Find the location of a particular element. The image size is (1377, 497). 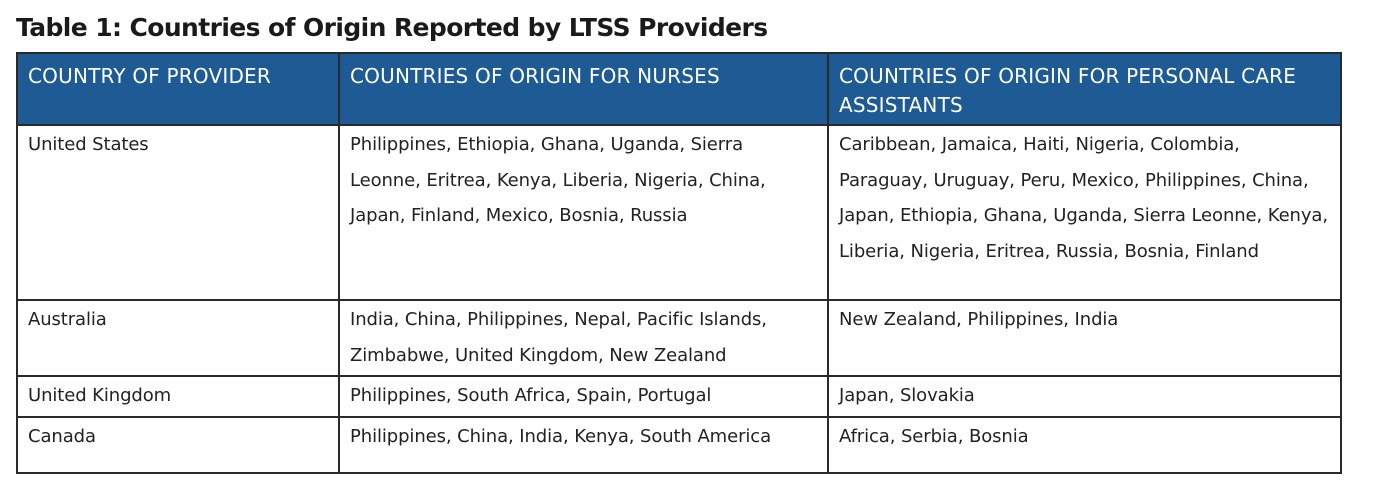

assistants-origin-cell: Africa, Serbia, Bosnia is located at coordinates (1084, 444).